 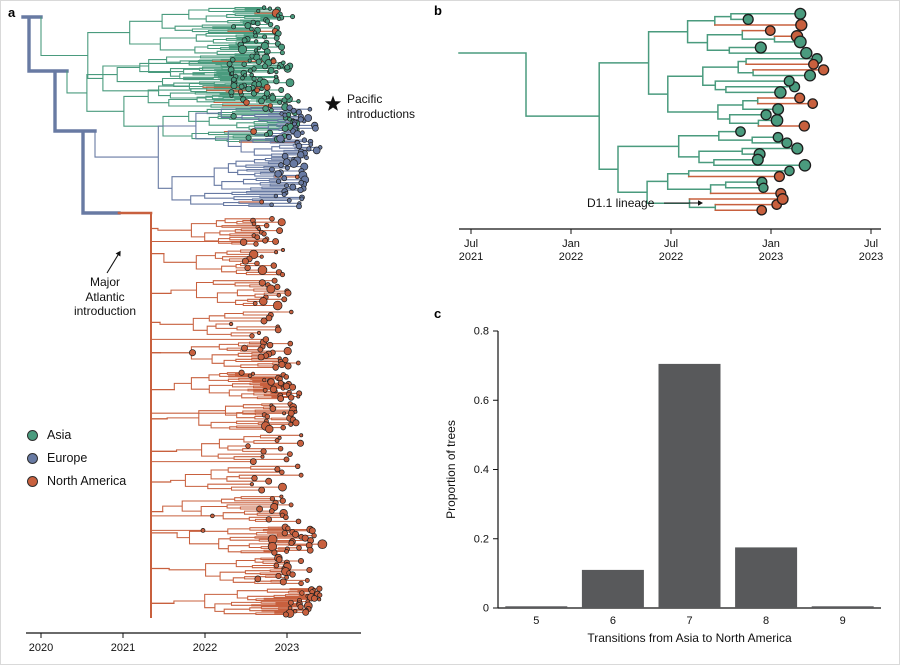 What do you see at coordinates (71, 115) in the screenshot?
I see `tree-branches` at bounding box center [71, 115].